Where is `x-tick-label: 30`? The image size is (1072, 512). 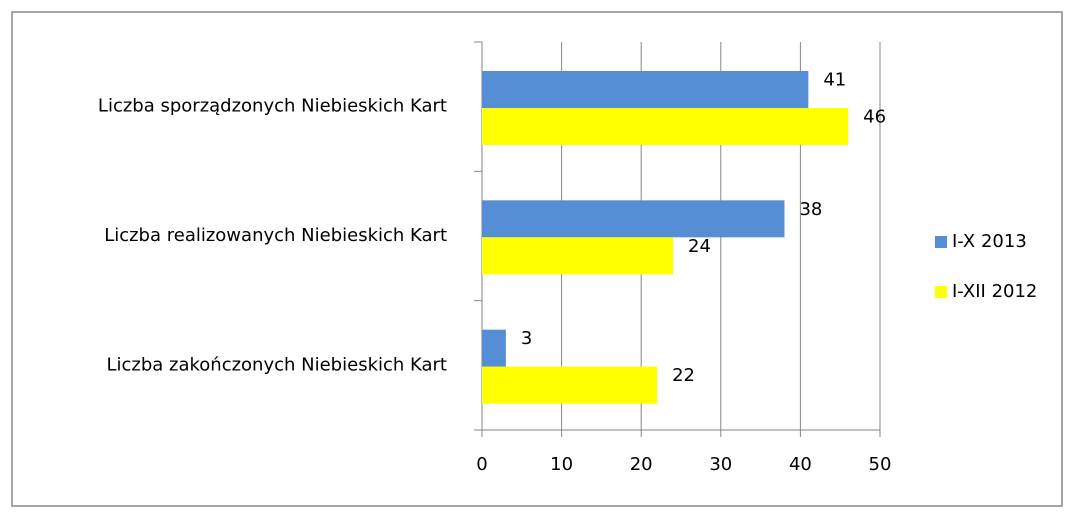 x-tick-label: 30 is located at coordinates (720, 464).